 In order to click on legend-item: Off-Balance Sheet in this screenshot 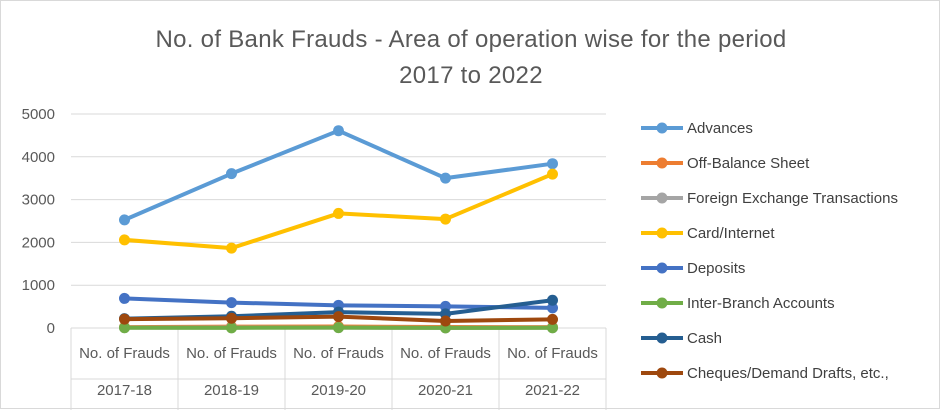, I will do `click(725, 163)`.